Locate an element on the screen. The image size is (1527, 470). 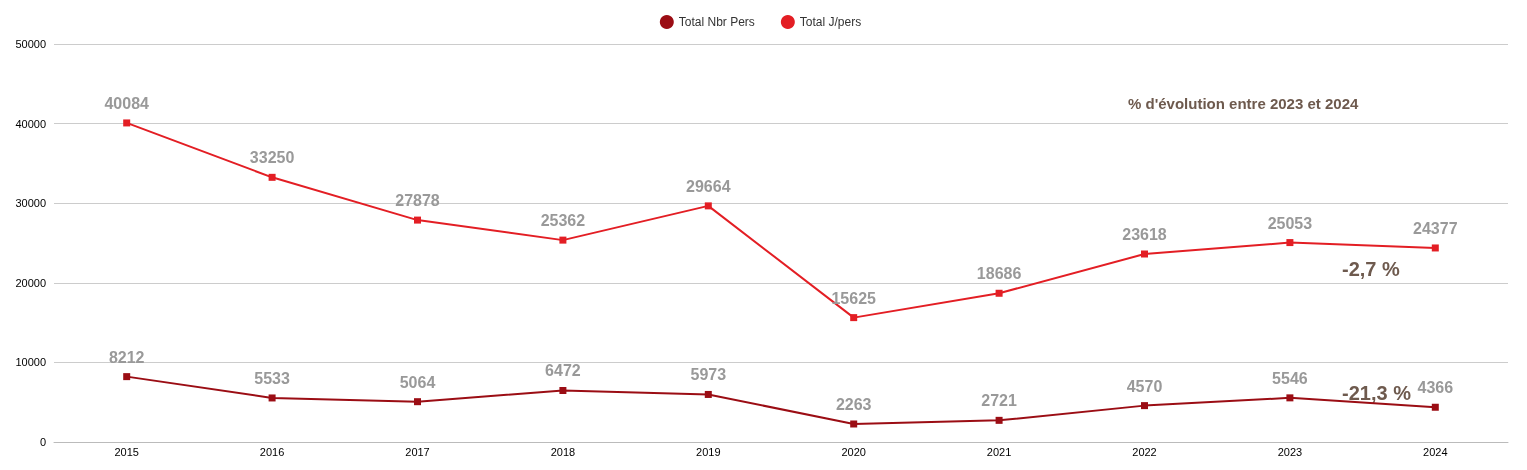
data-label: 5973 is located at coordinates (708, 375).